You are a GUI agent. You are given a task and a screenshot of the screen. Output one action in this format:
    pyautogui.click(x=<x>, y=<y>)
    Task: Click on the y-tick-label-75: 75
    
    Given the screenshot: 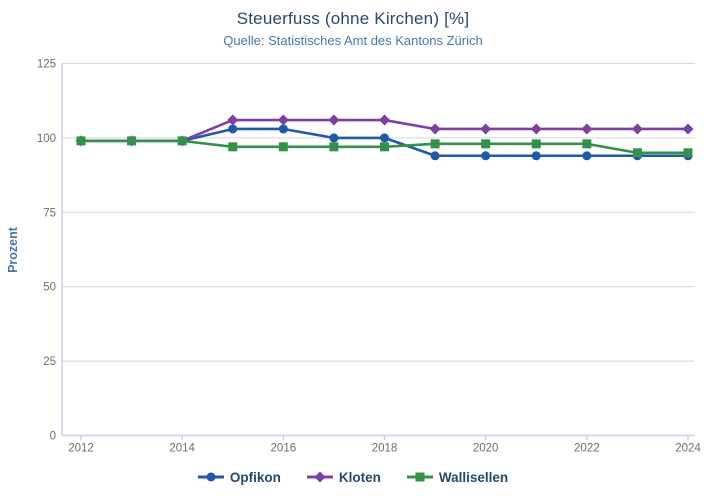 What is the action you would take?
    pyautogui.click(x=49, y=213)
    